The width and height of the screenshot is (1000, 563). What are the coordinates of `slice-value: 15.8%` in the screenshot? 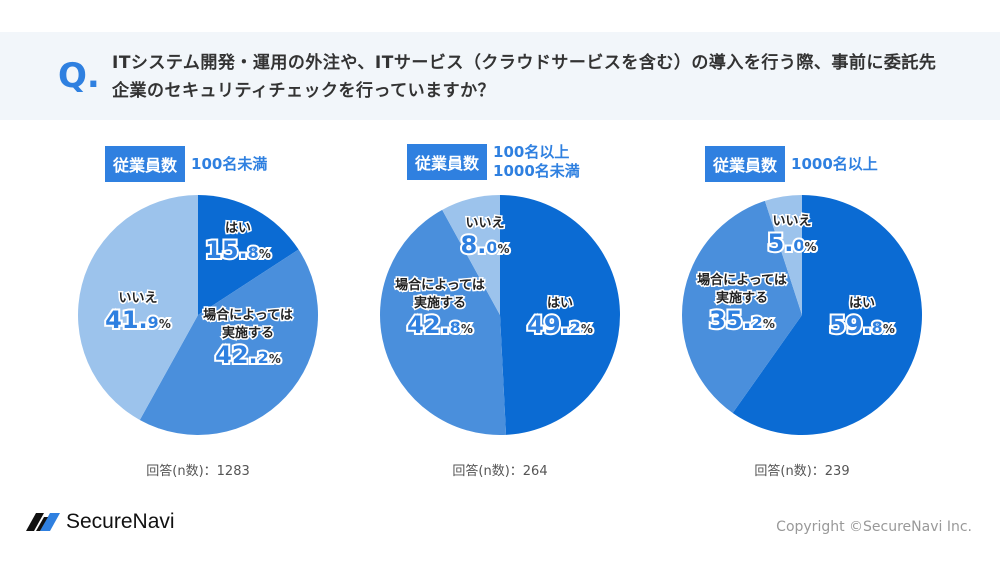 It's located at (238, 250).